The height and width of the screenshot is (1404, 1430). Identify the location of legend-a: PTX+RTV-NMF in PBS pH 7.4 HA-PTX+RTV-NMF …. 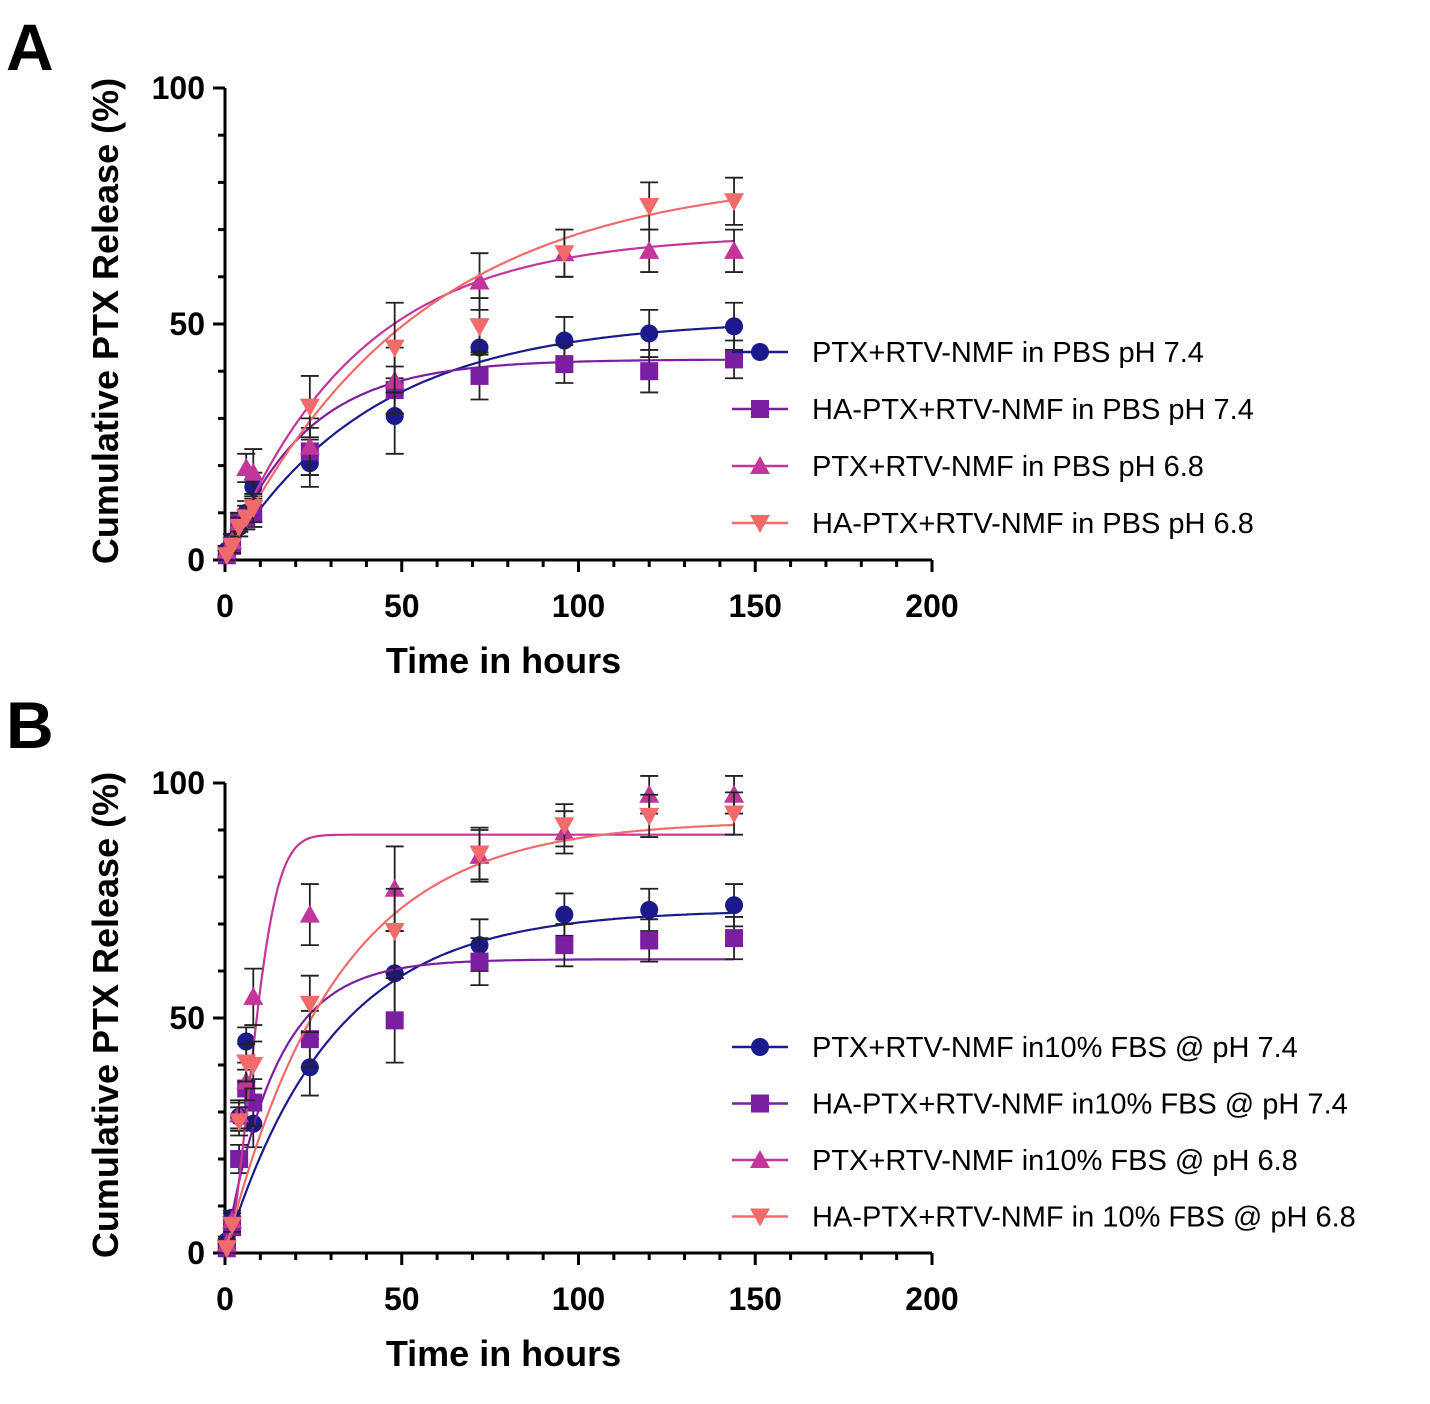
(993, 438).